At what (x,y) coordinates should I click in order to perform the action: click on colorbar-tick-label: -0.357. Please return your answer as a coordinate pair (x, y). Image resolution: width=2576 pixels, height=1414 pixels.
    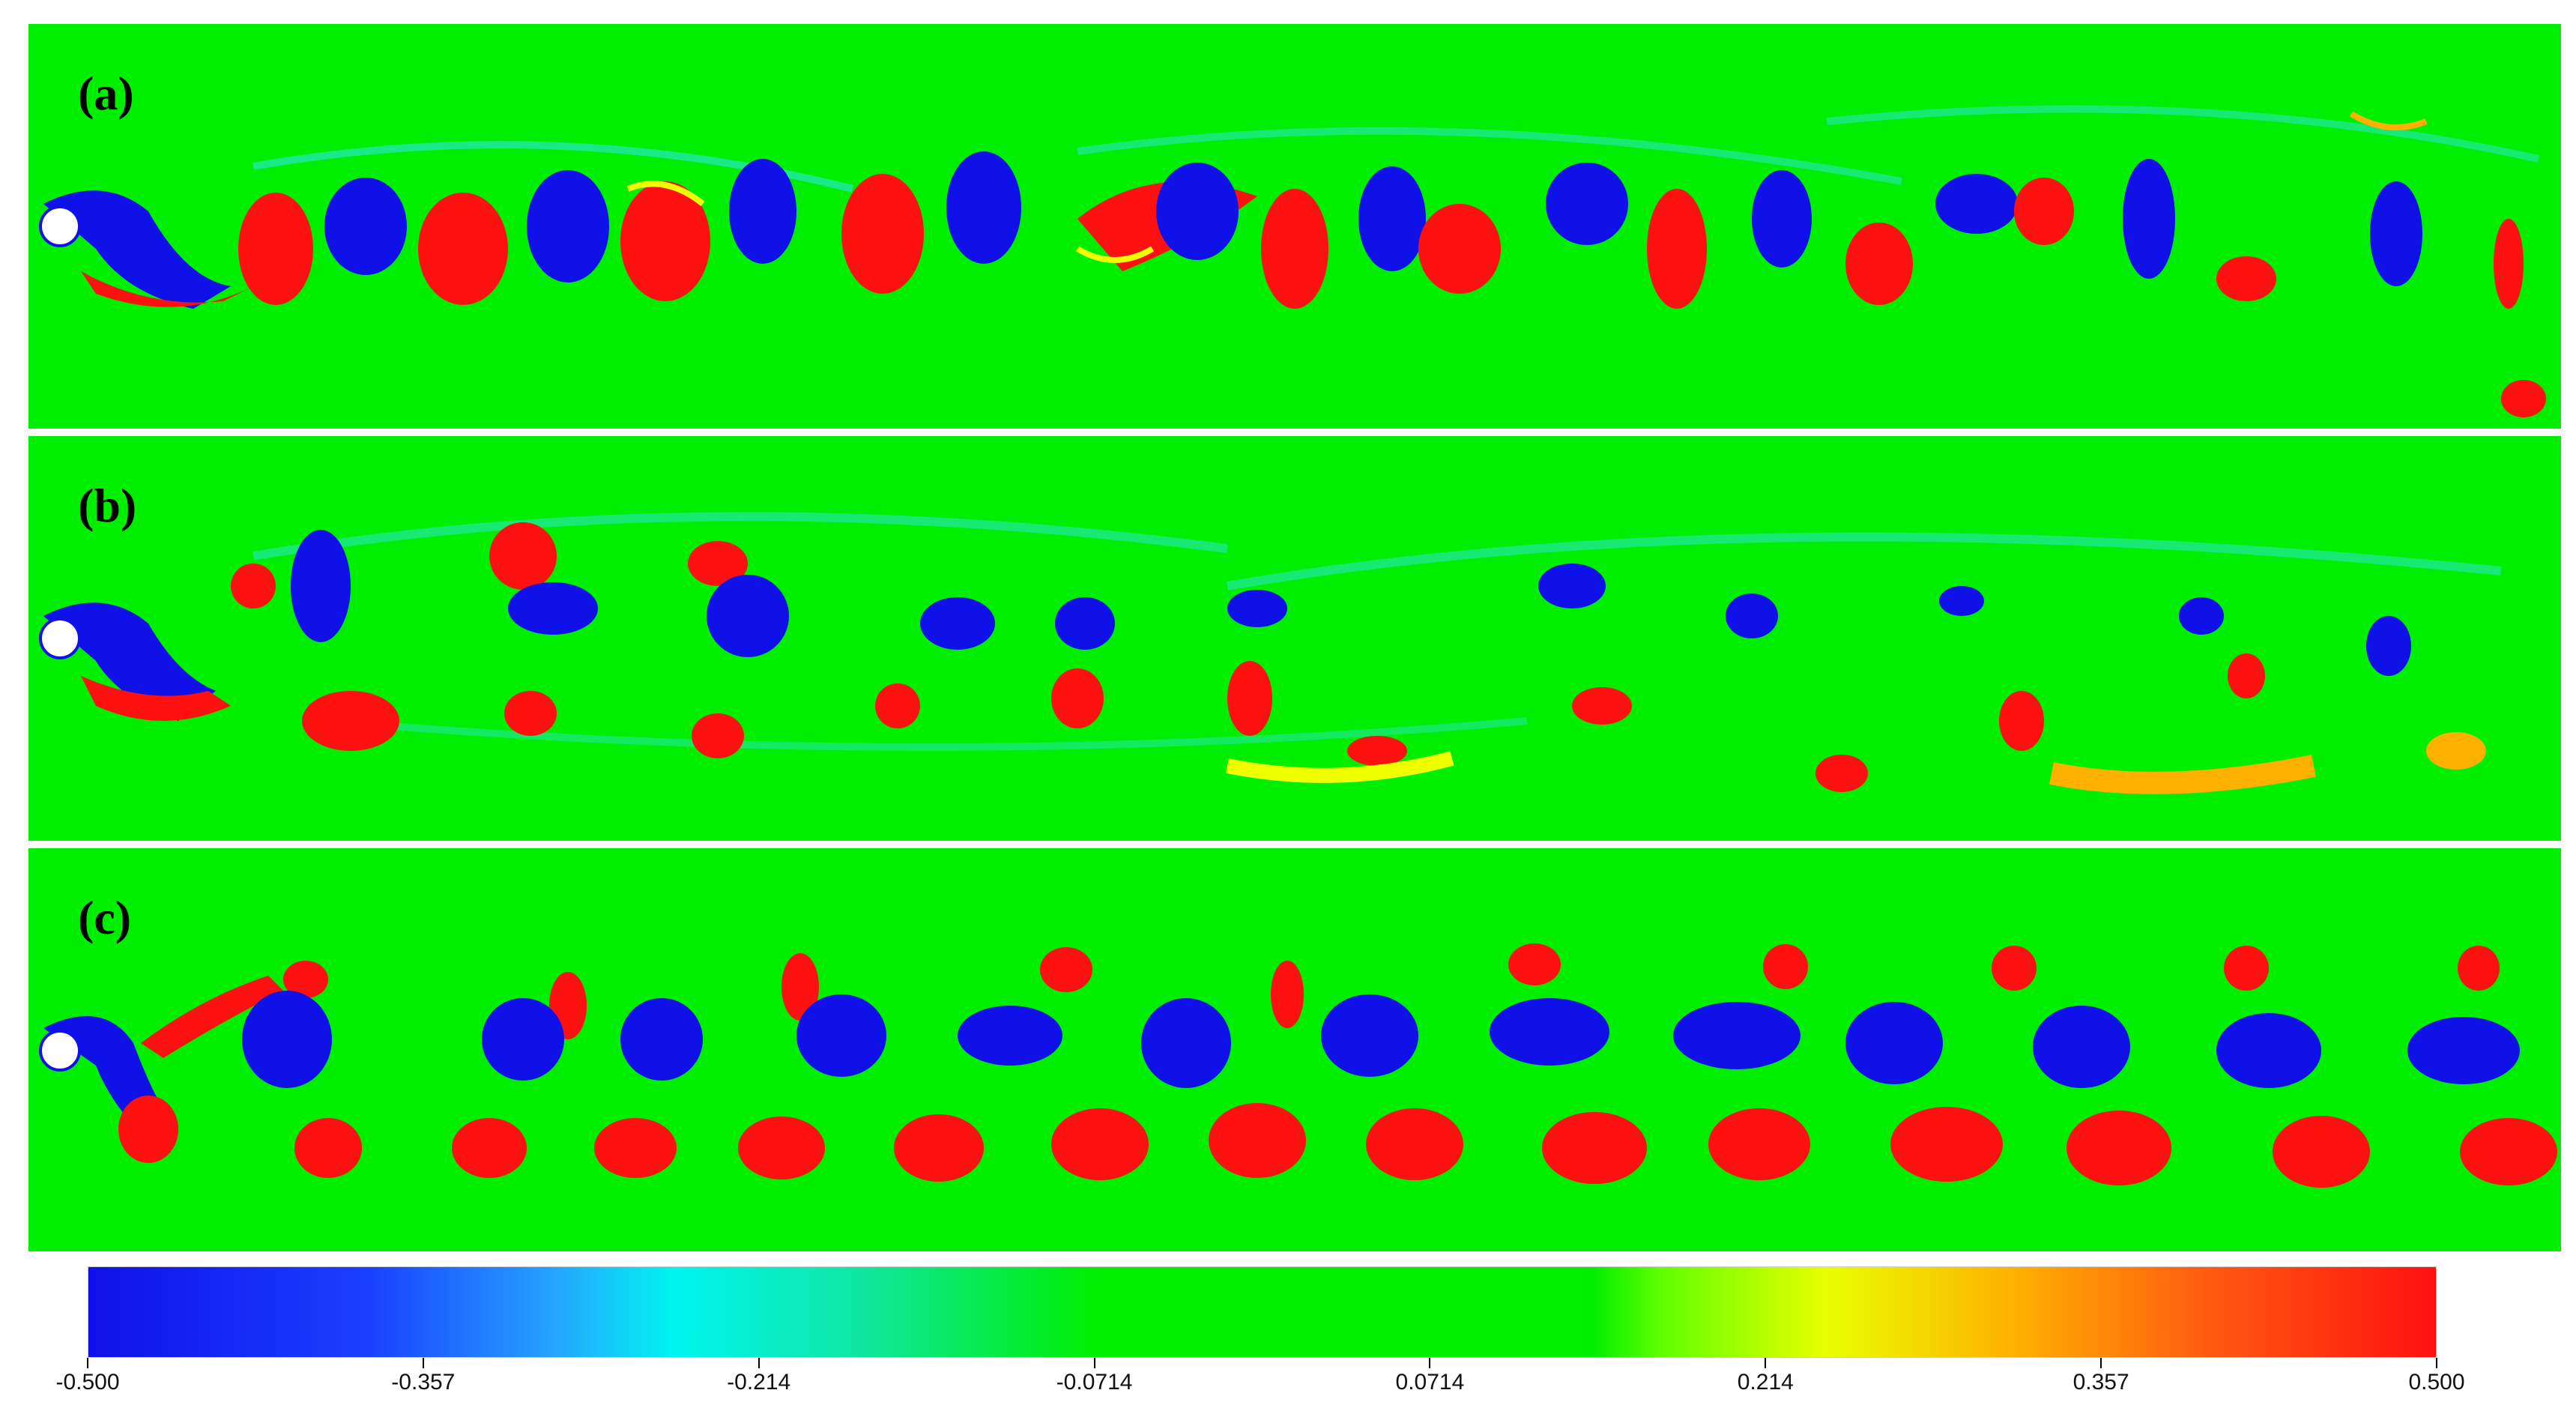
    Looking at the image, I should click on (423, 1382).